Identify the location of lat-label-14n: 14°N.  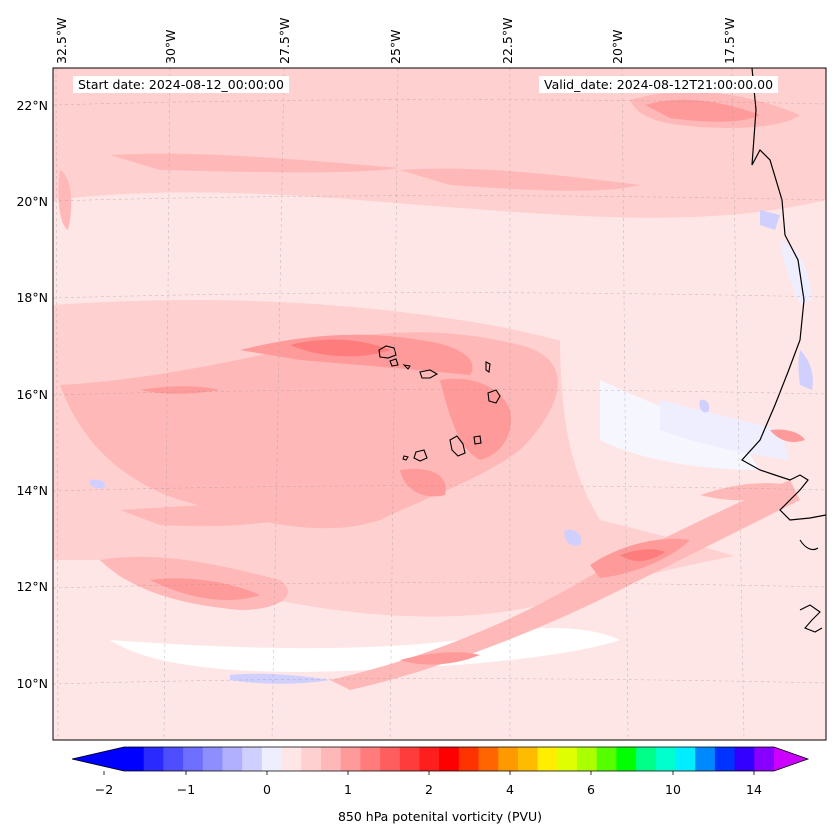
(32, 490).